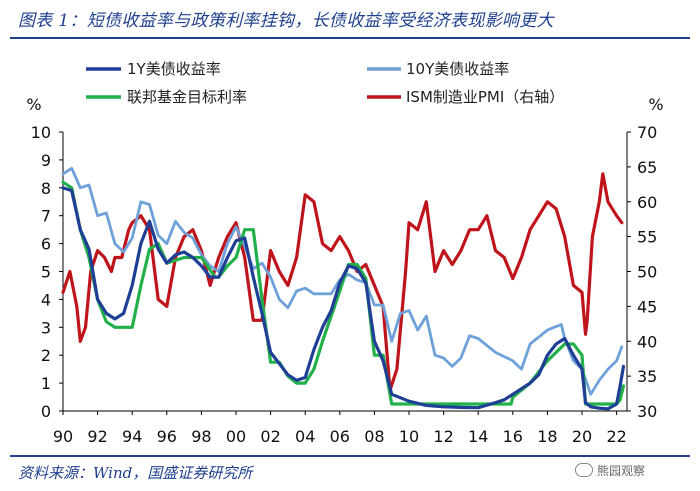  Describe the element at coordinates (305, 436) in the screenshot. I see `x-tick-label: 04` at that location.